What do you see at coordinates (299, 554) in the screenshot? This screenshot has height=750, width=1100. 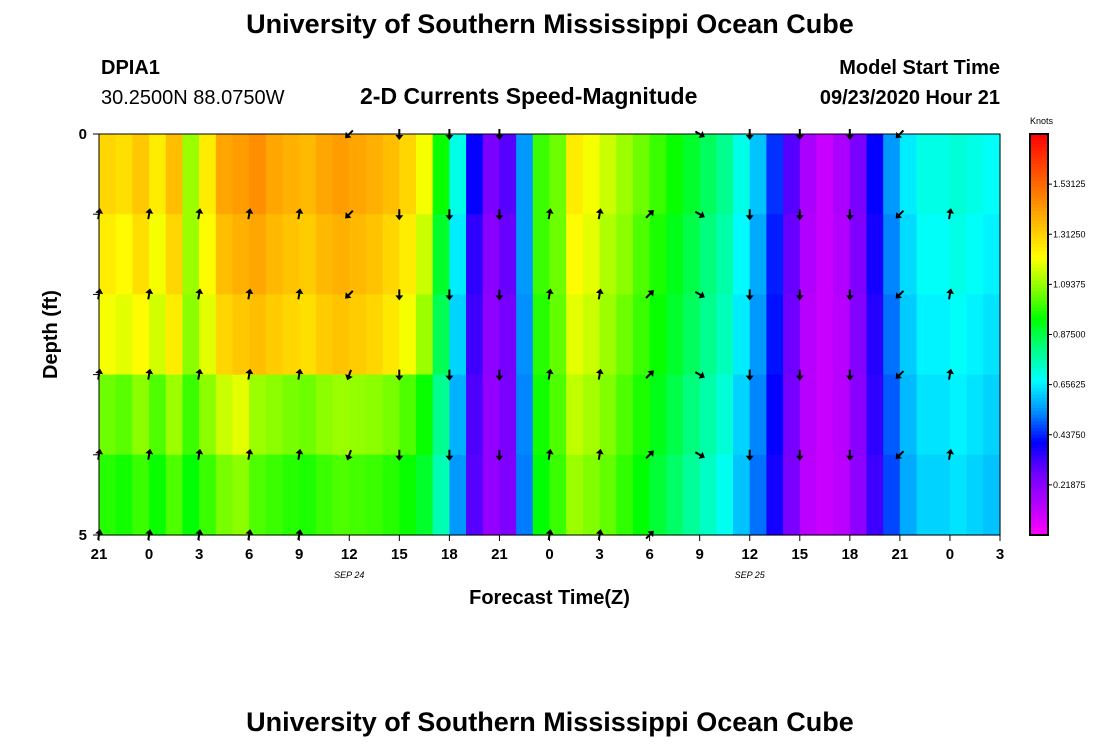 I see `x-tick-label: 9` at bounding box center [299, 554].